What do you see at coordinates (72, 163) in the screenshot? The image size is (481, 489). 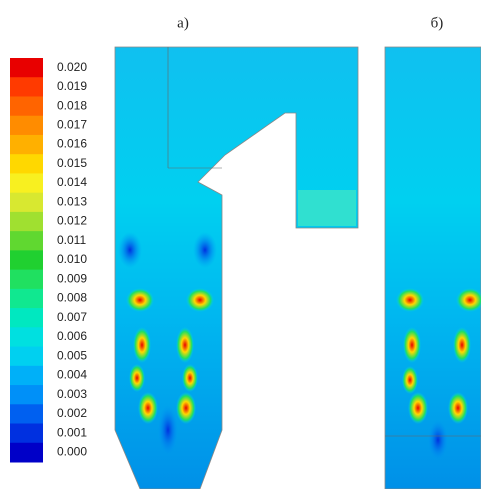 I see `colorbar-label: 0.015` at bounding box center [72, 163].